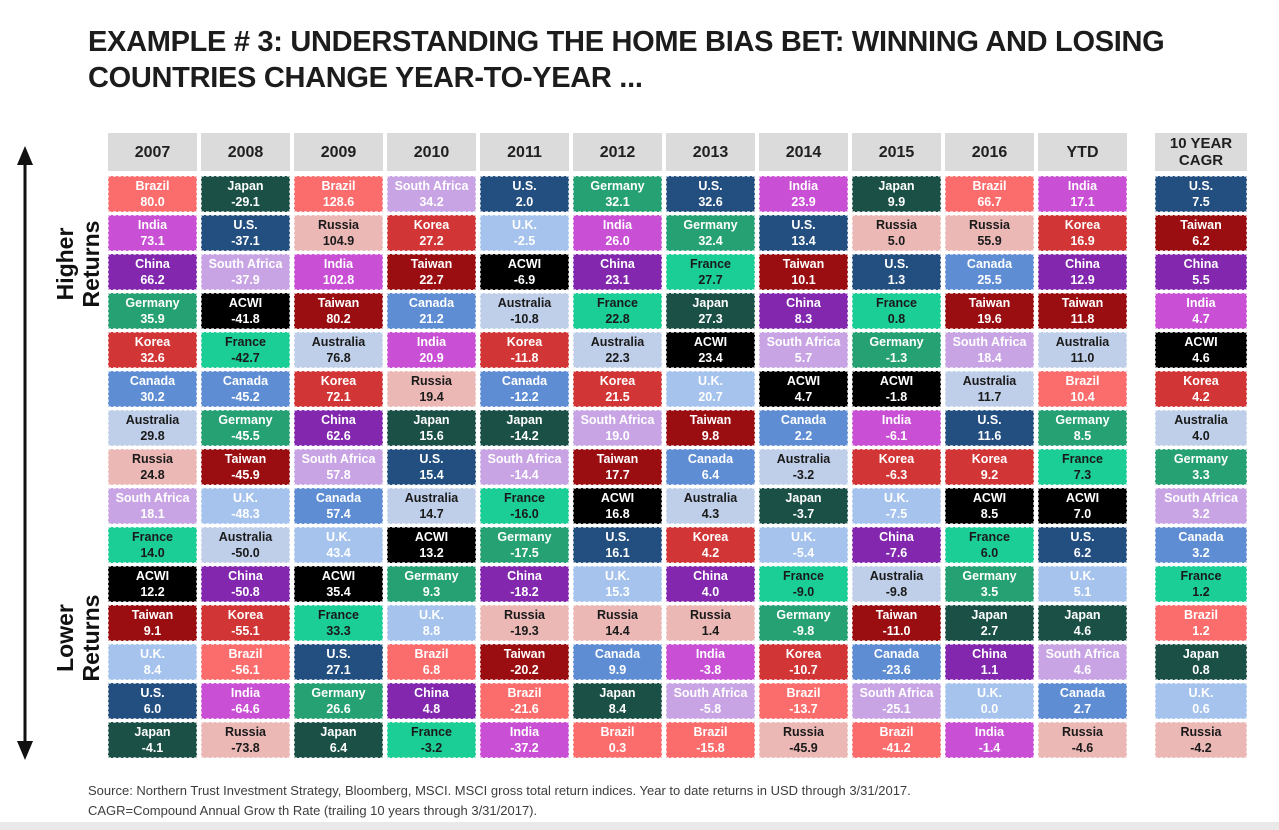 The image size is (1279, 830). I want to click on return-cell: Australia 14.7, so click(431, 506).